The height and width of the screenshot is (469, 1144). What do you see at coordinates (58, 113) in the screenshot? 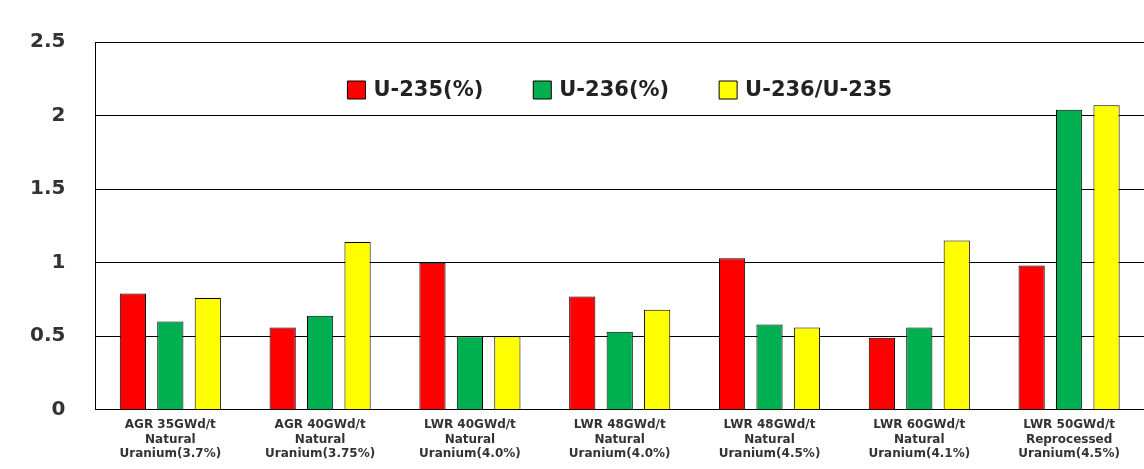
I see `y-tick-label: 2` at bounding box center [58, 113].